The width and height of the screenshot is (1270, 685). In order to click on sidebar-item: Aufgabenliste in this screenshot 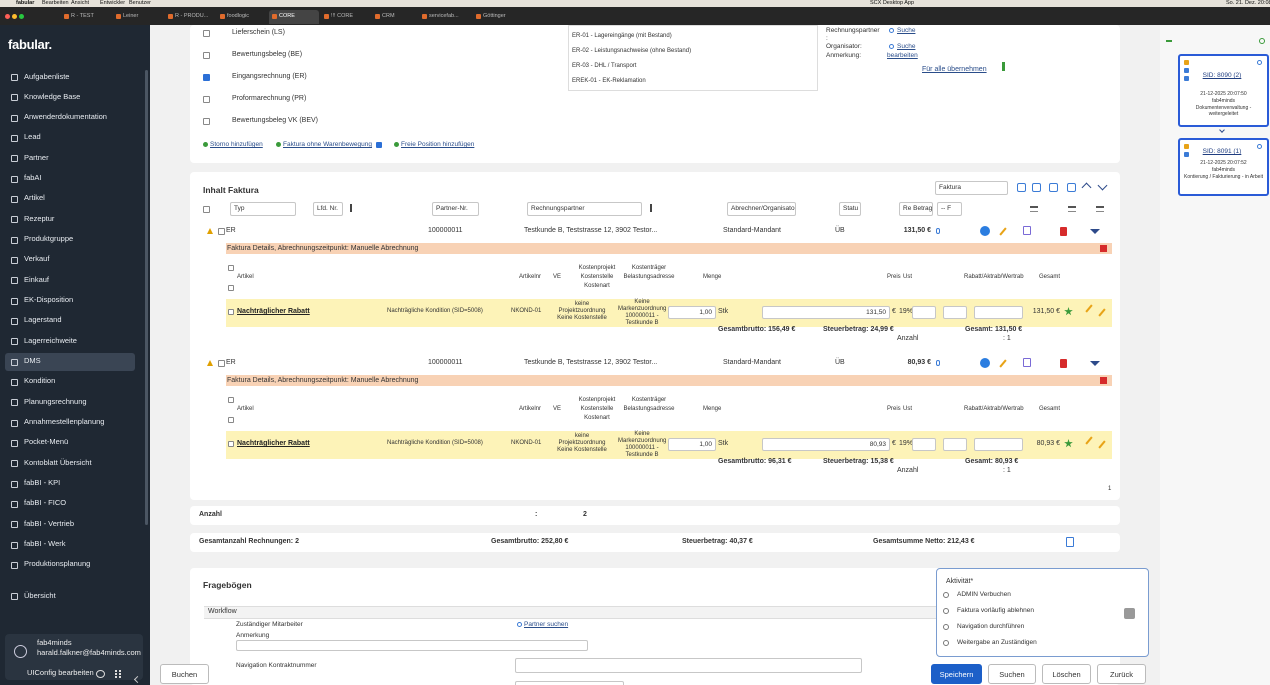, I will do `click(47, 76)`.